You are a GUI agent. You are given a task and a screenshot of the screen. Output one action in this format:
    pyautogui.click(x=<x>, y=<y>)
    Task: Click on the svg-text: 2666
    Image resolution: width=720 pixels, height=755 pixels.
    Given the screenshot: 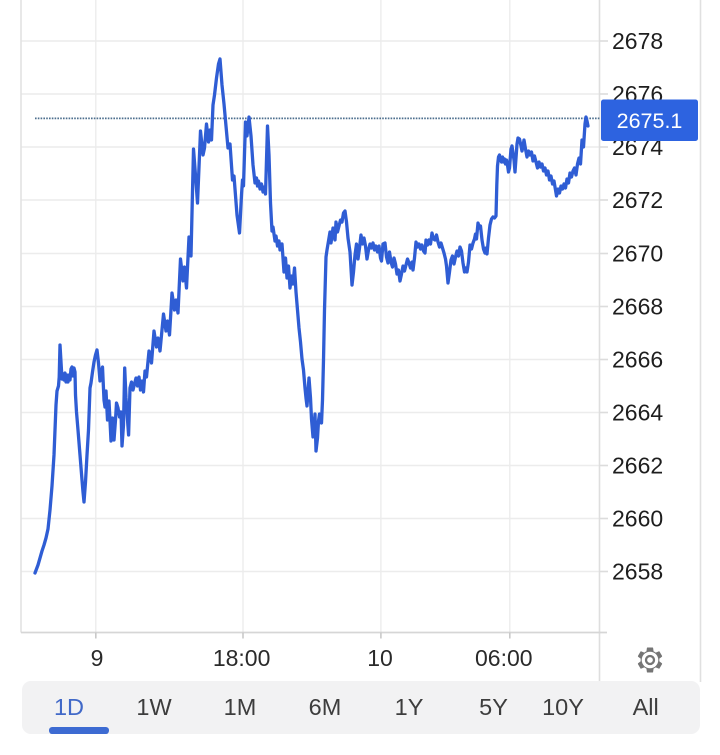 What is the action you would take?
    pyautogui.click(x=637, y=360)
    